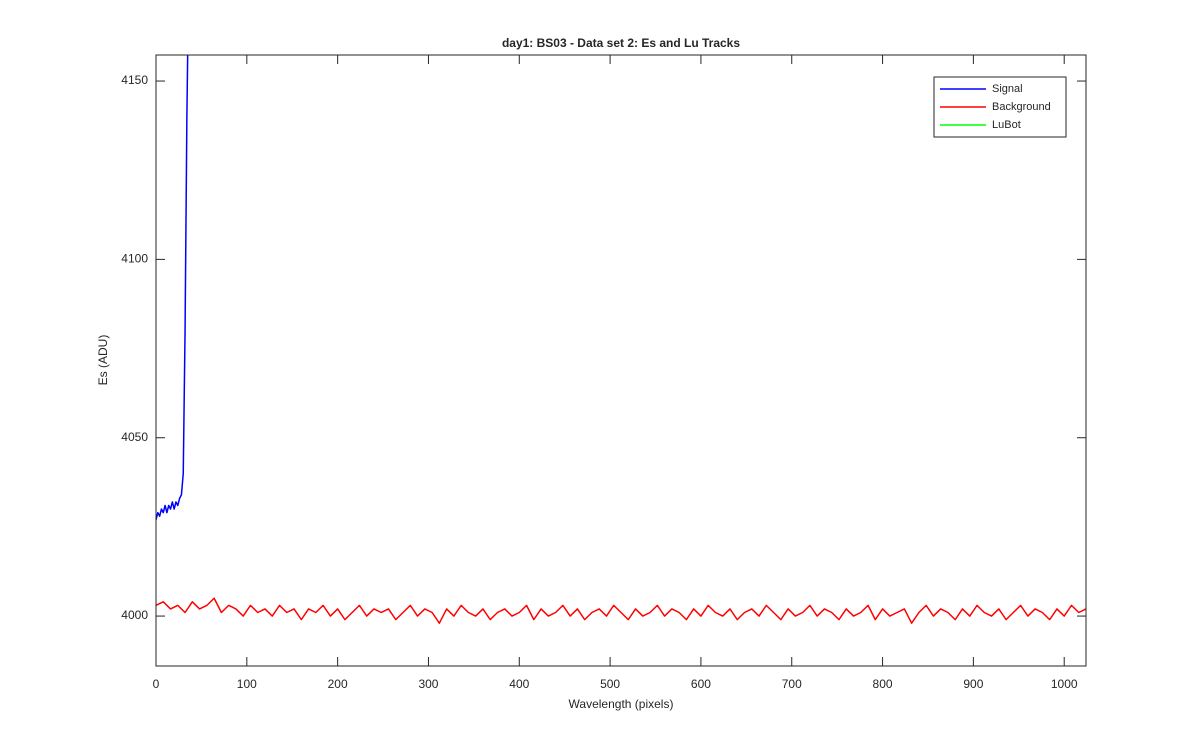 This screenshot has width=1200, height=750. What do you see at coordinates (1007, 89) in the screenshot?
I see `legend-label: Signal` at bounding box center [1007, 89].